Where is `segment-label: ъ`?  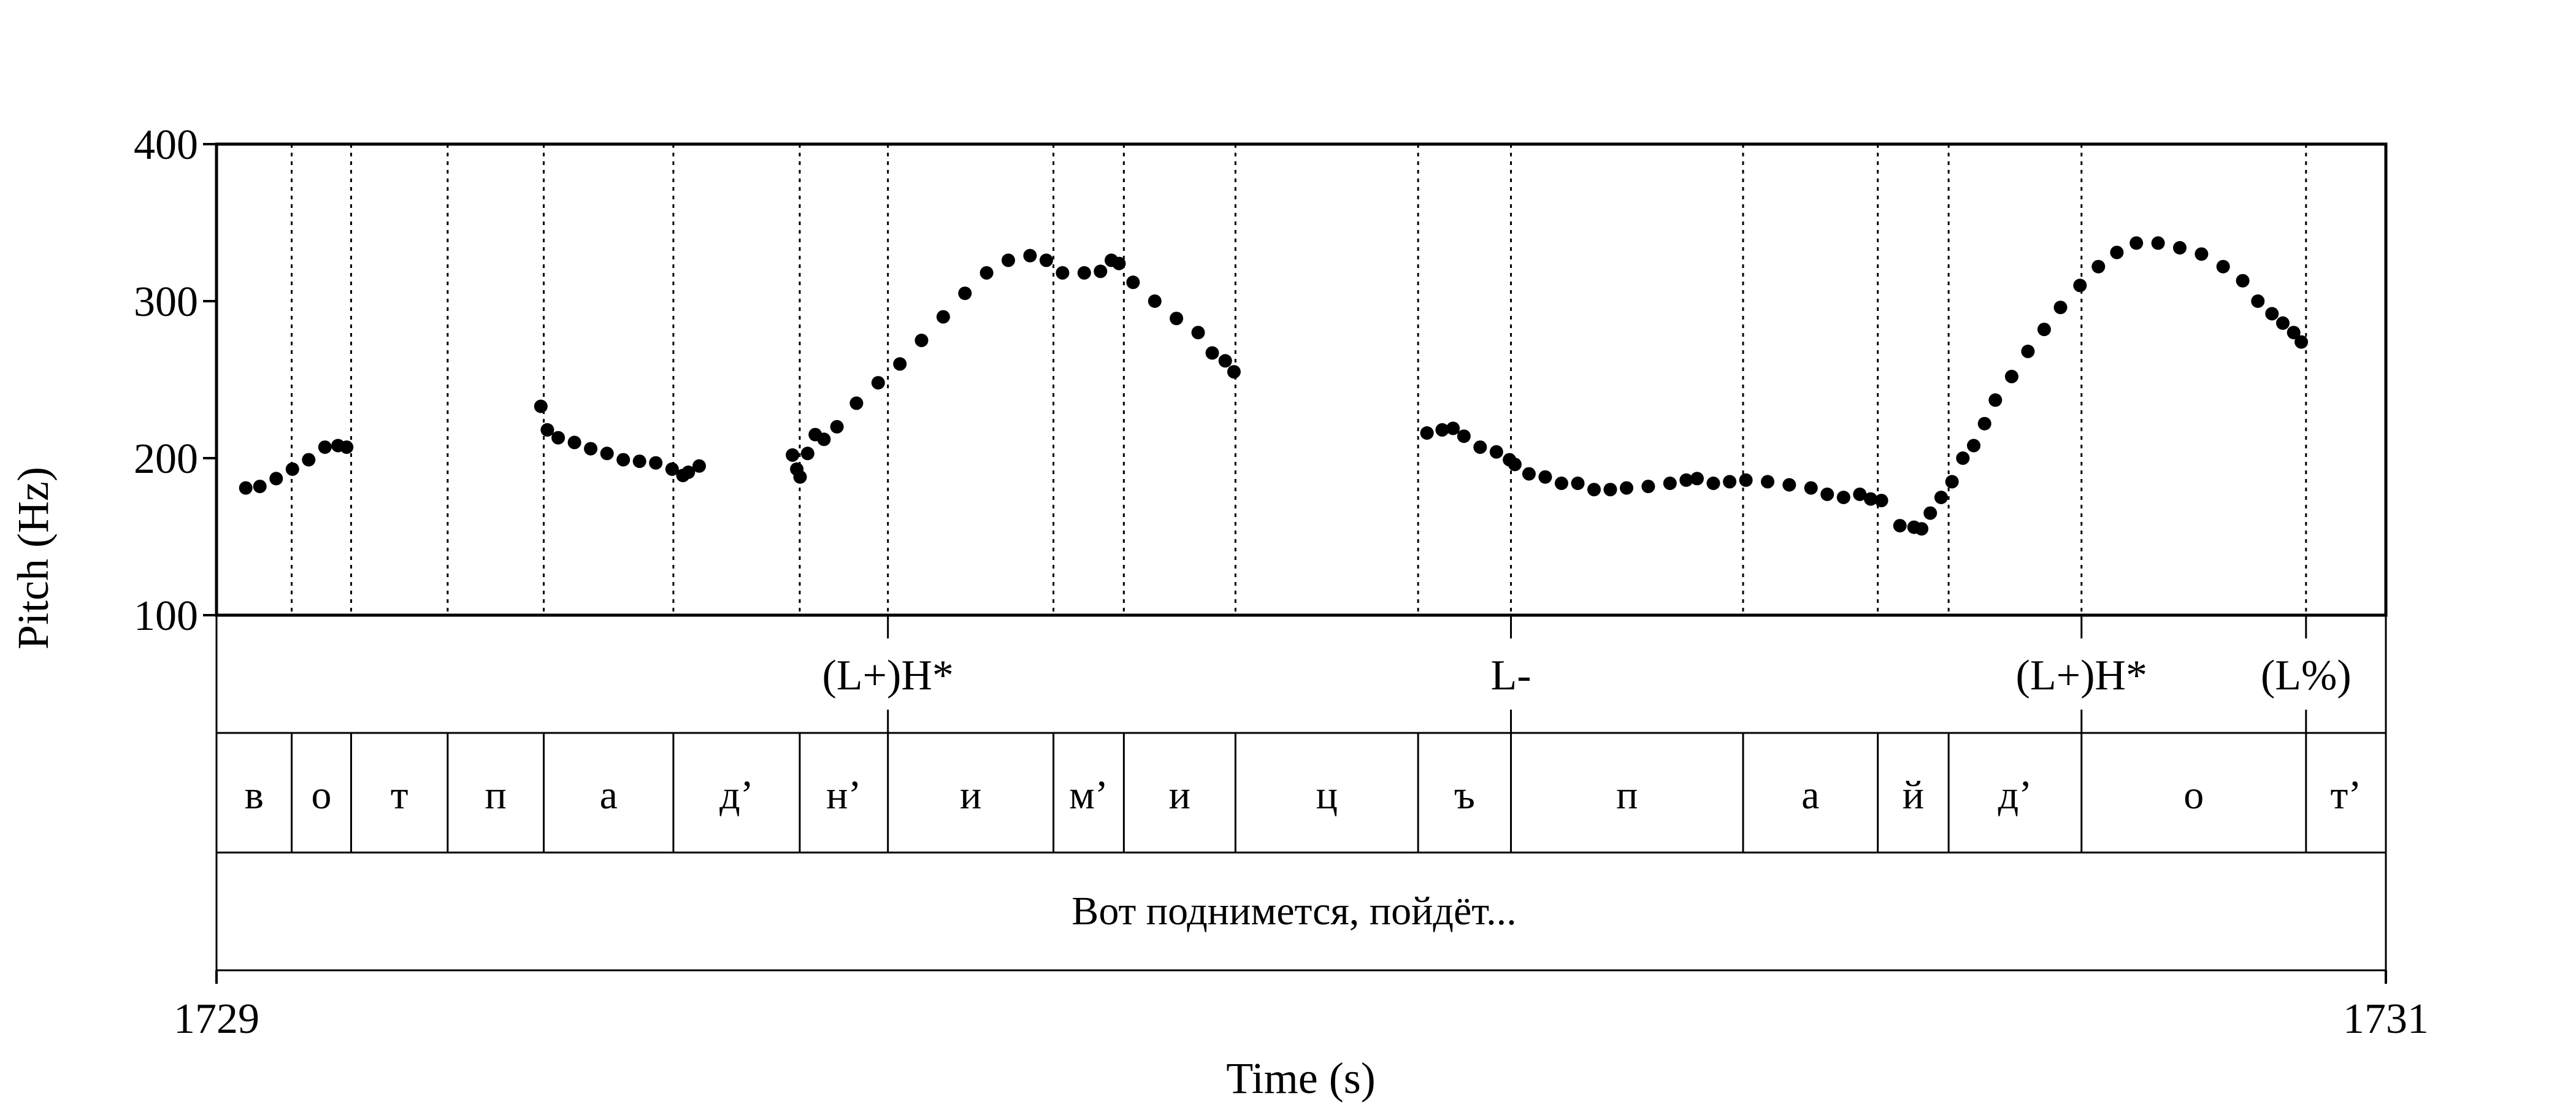
segment-label: ъ is located at coordinates (1464, 795).